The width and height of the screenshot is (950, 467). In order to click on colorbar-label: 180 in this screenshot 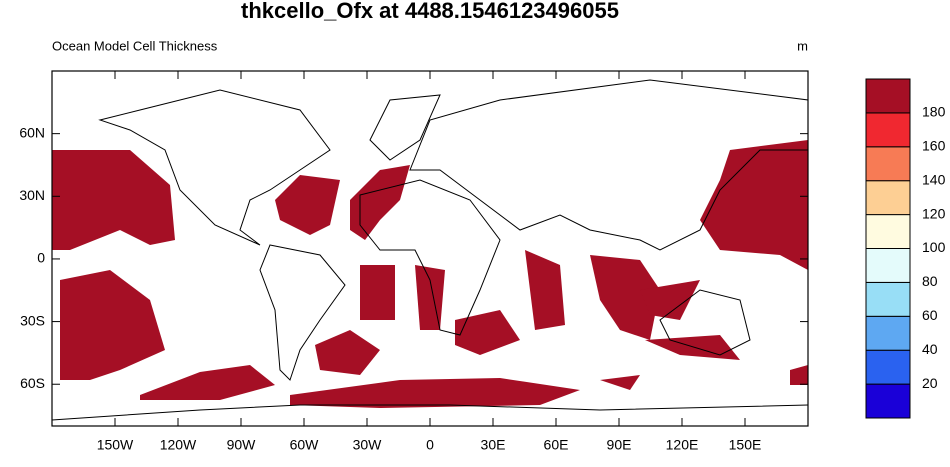, I will do `click(934, 112)`.